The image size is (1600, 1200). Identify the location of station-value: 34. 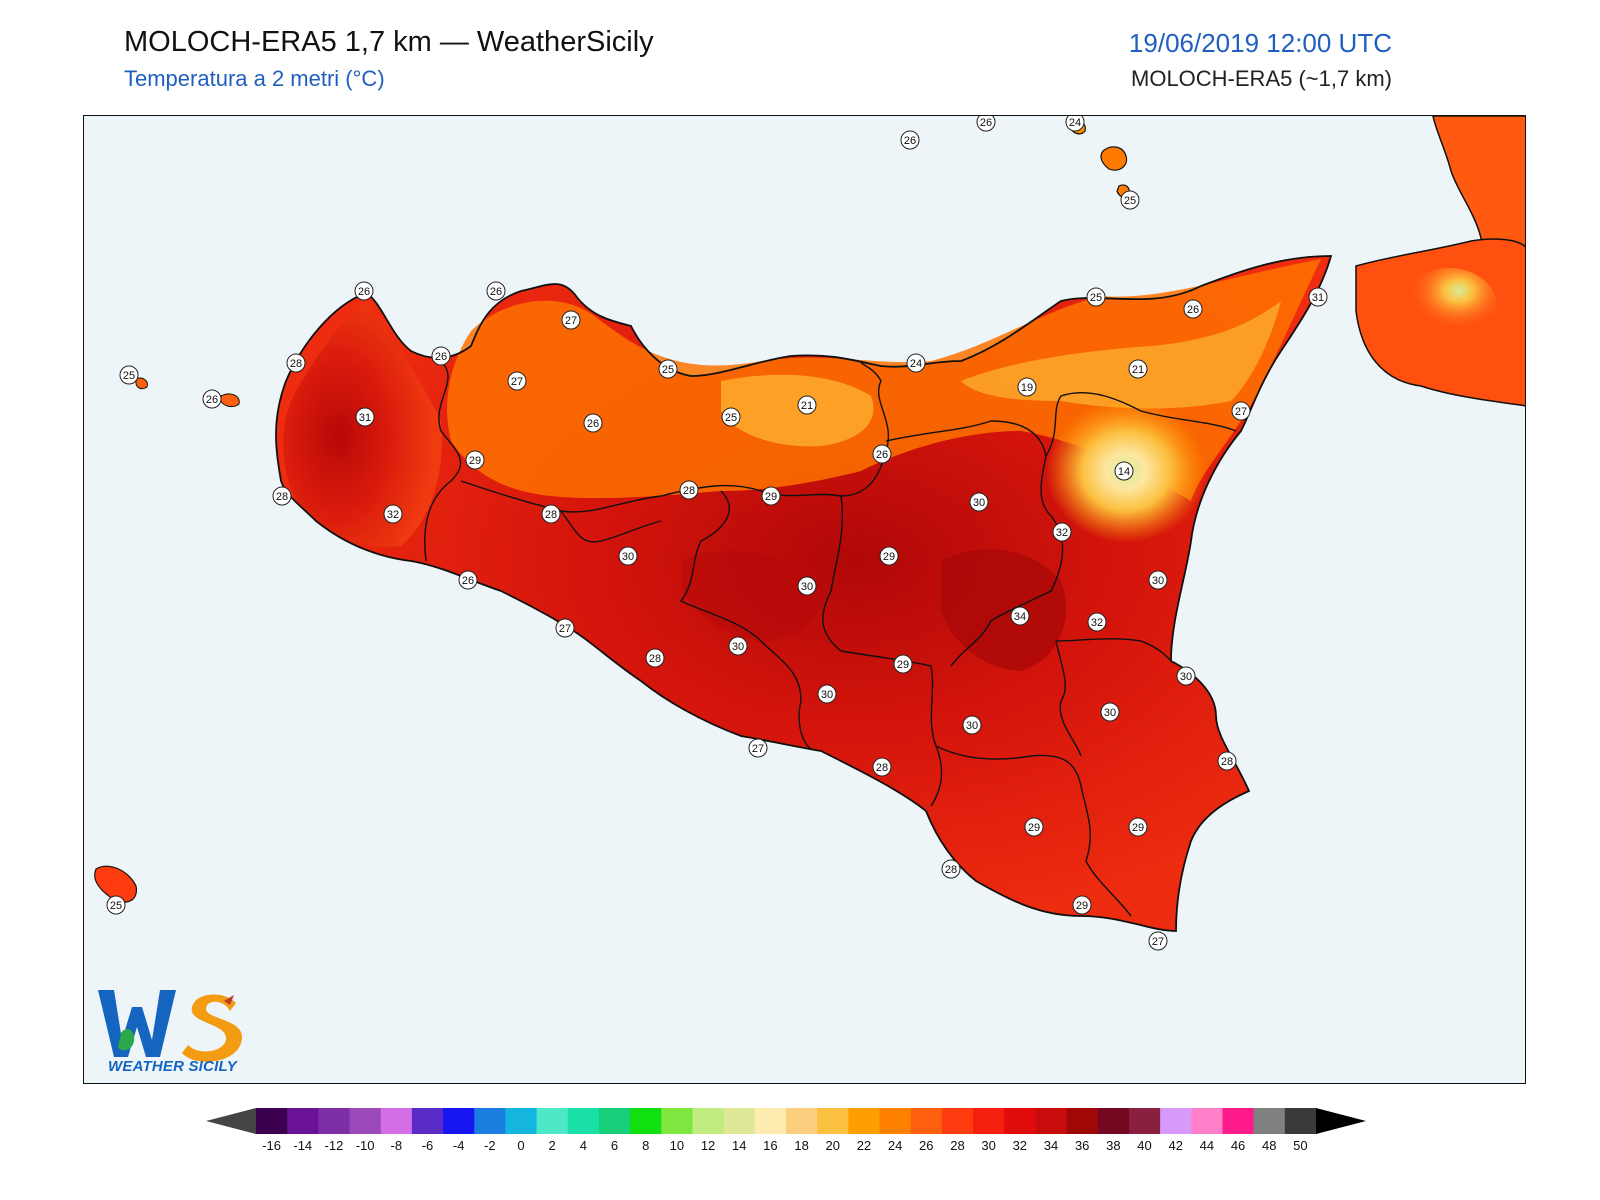
(1020, 617).